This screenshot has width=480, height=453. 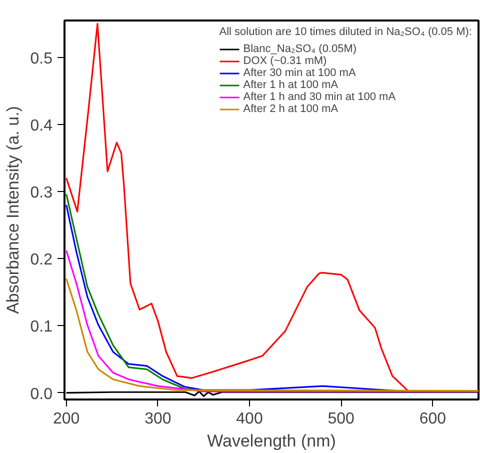 What do you see at coordinates (300, 49) in the screenshot?
I see `legend-label: Blanc_Na₂SO₄ (0.05M)` at bounding box center [300, 49].